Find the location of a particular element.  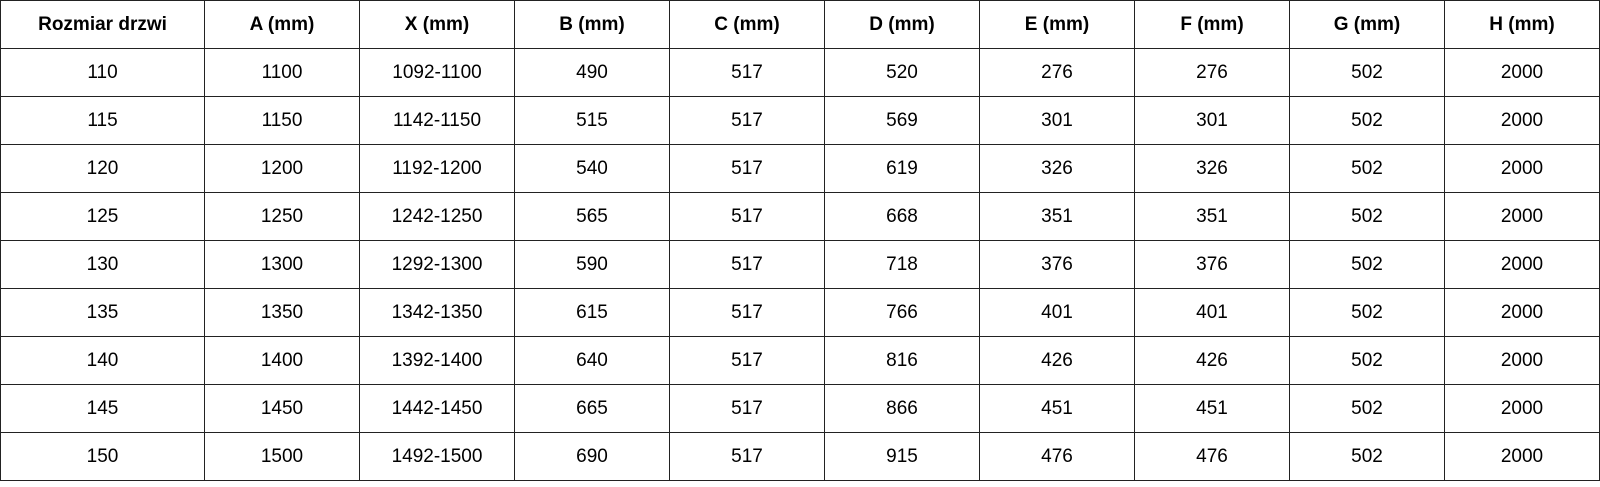

table-cell: 1442-1450 is located at coordinates (437, 408).